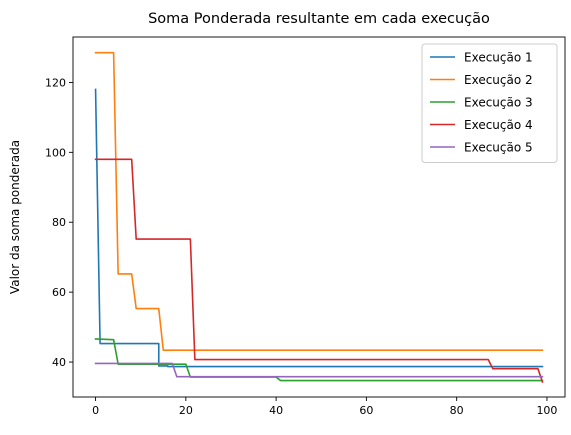  I want to click on y-axis-label: Valor da soma ponderada, so click(15, 217).